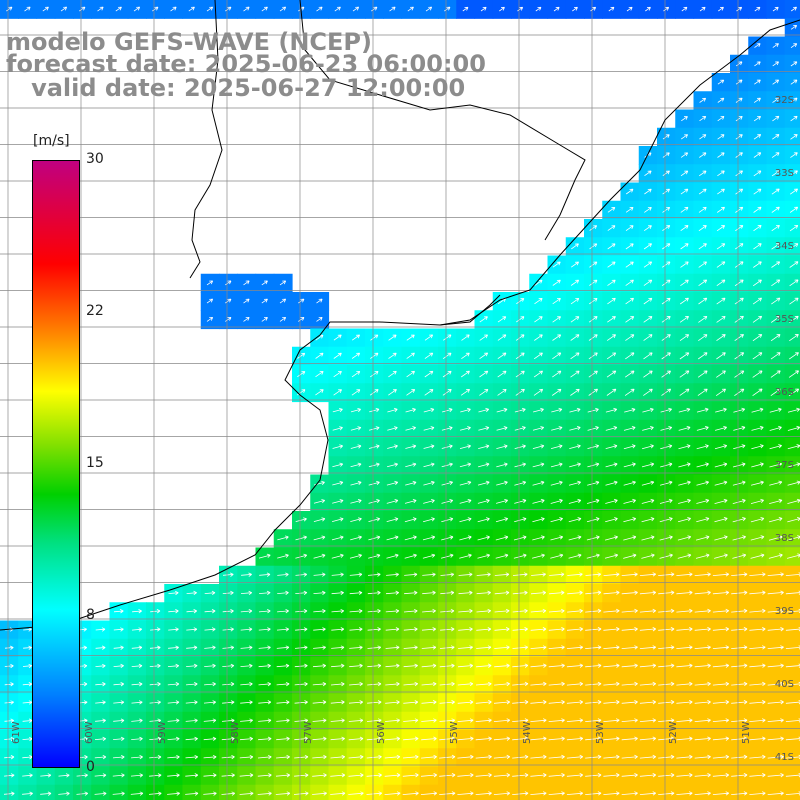 The height and width of the screenshot is (800, 800). I want to click on colorbar-tick: 8, so click(90, 615).